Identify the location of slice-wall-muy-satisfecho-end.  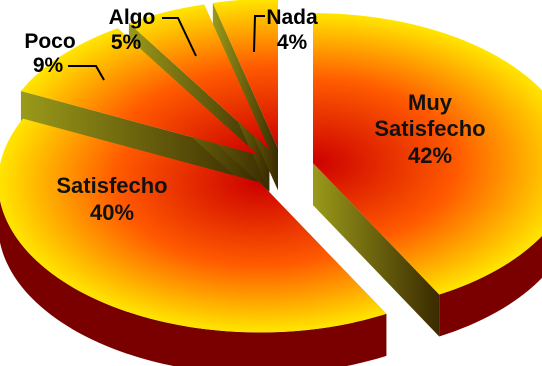
(376, 250).